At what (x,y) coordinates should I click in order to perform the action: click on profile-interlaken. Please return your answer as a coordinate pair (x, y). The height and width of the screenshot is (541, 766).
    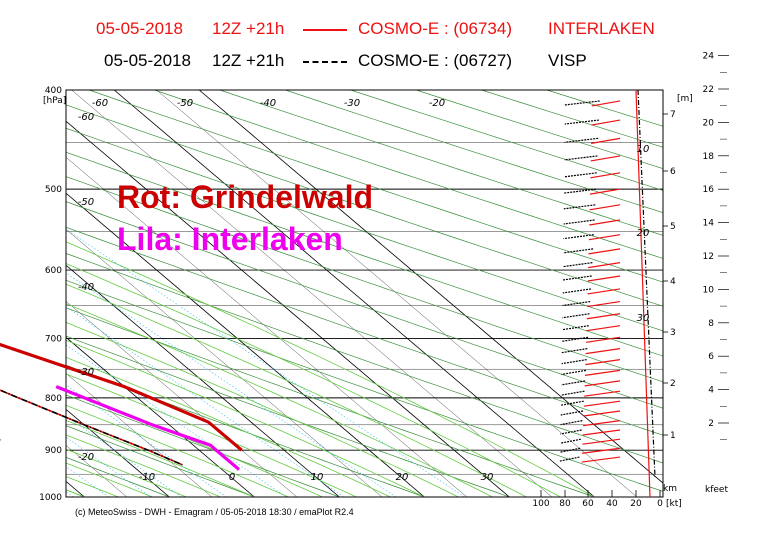
    Looking at the image, I should click on (148, 428).